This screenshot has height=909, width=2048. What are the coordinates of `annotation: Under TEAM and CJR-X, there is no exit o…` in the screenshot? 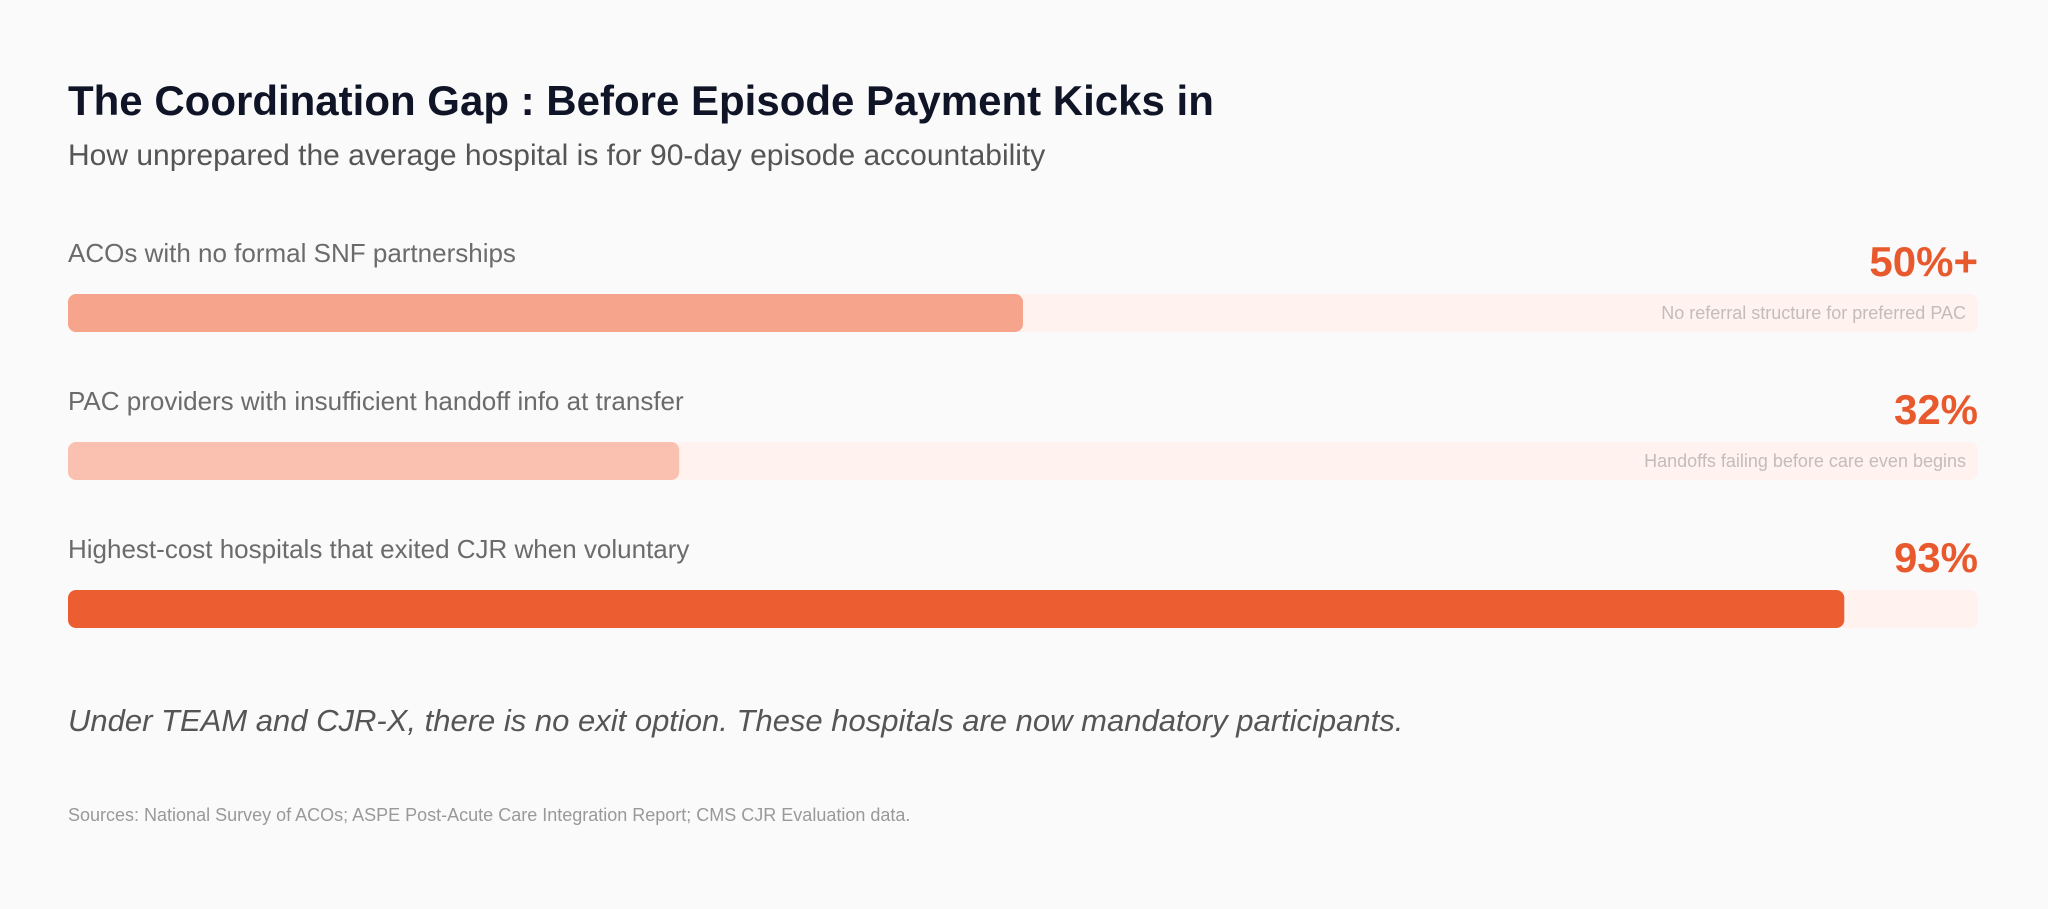 It's located at (735, 720).